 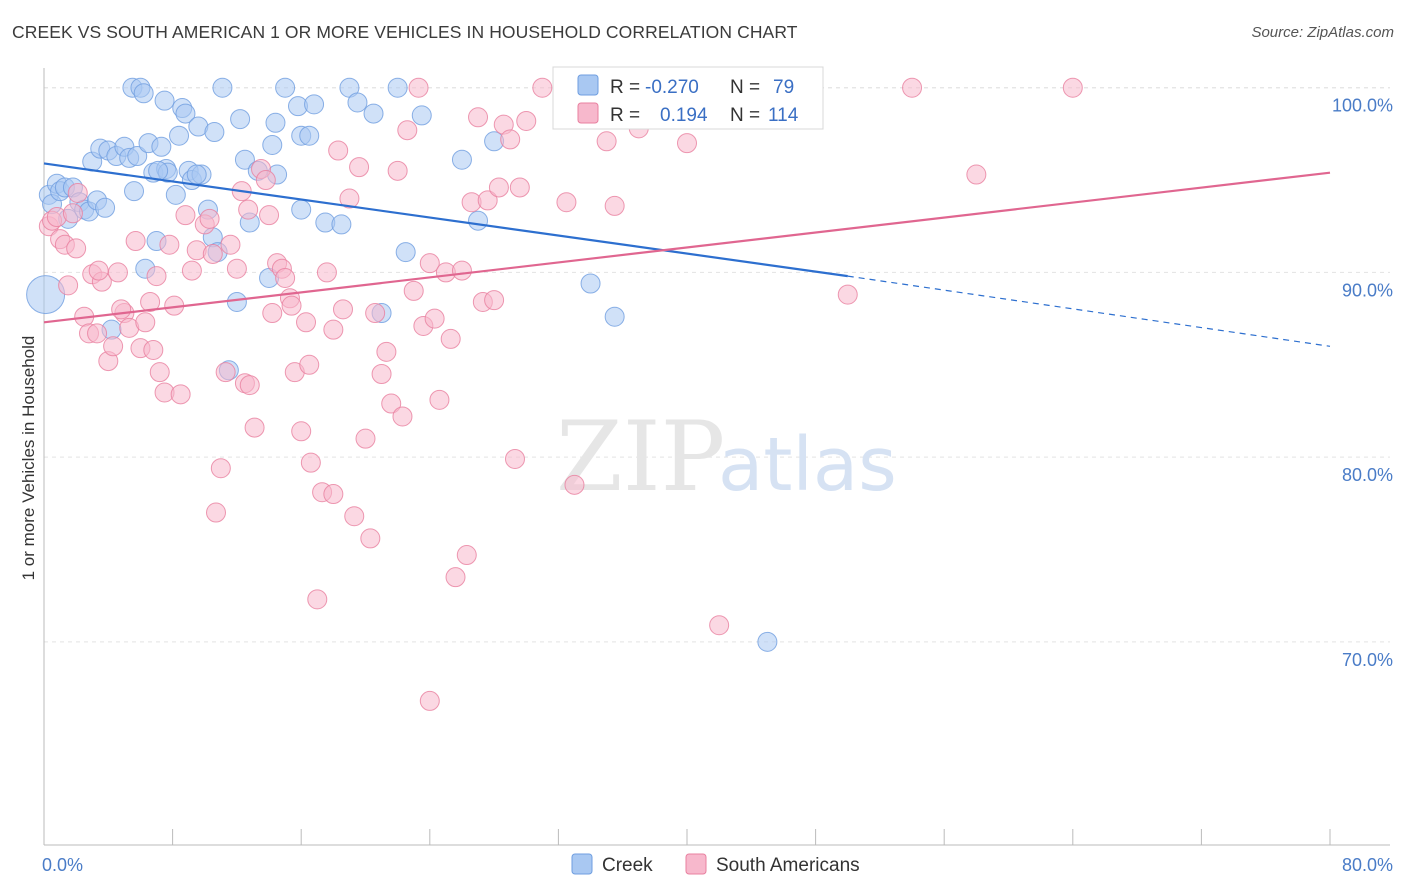 What do you see at coordinates (28, 458) in the screenshot?
I see `y-axis-title: 1 or more Vehicles in Household` at bounding box center [28, 458].